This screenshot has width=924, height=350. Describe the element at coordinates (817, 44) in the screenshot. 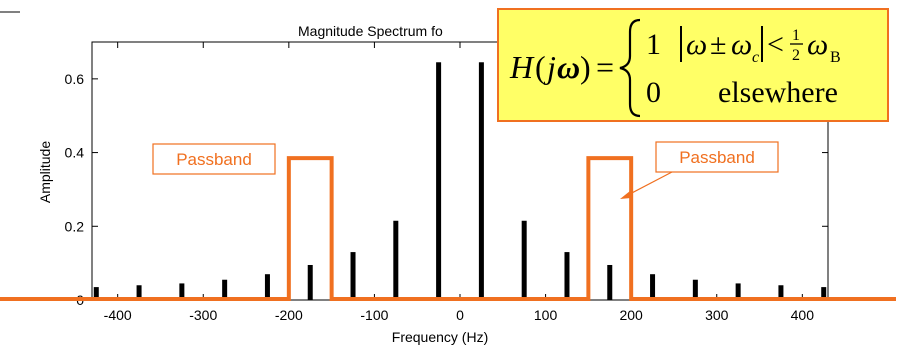

I see `formula-case1-omega-b: ω` at that location.